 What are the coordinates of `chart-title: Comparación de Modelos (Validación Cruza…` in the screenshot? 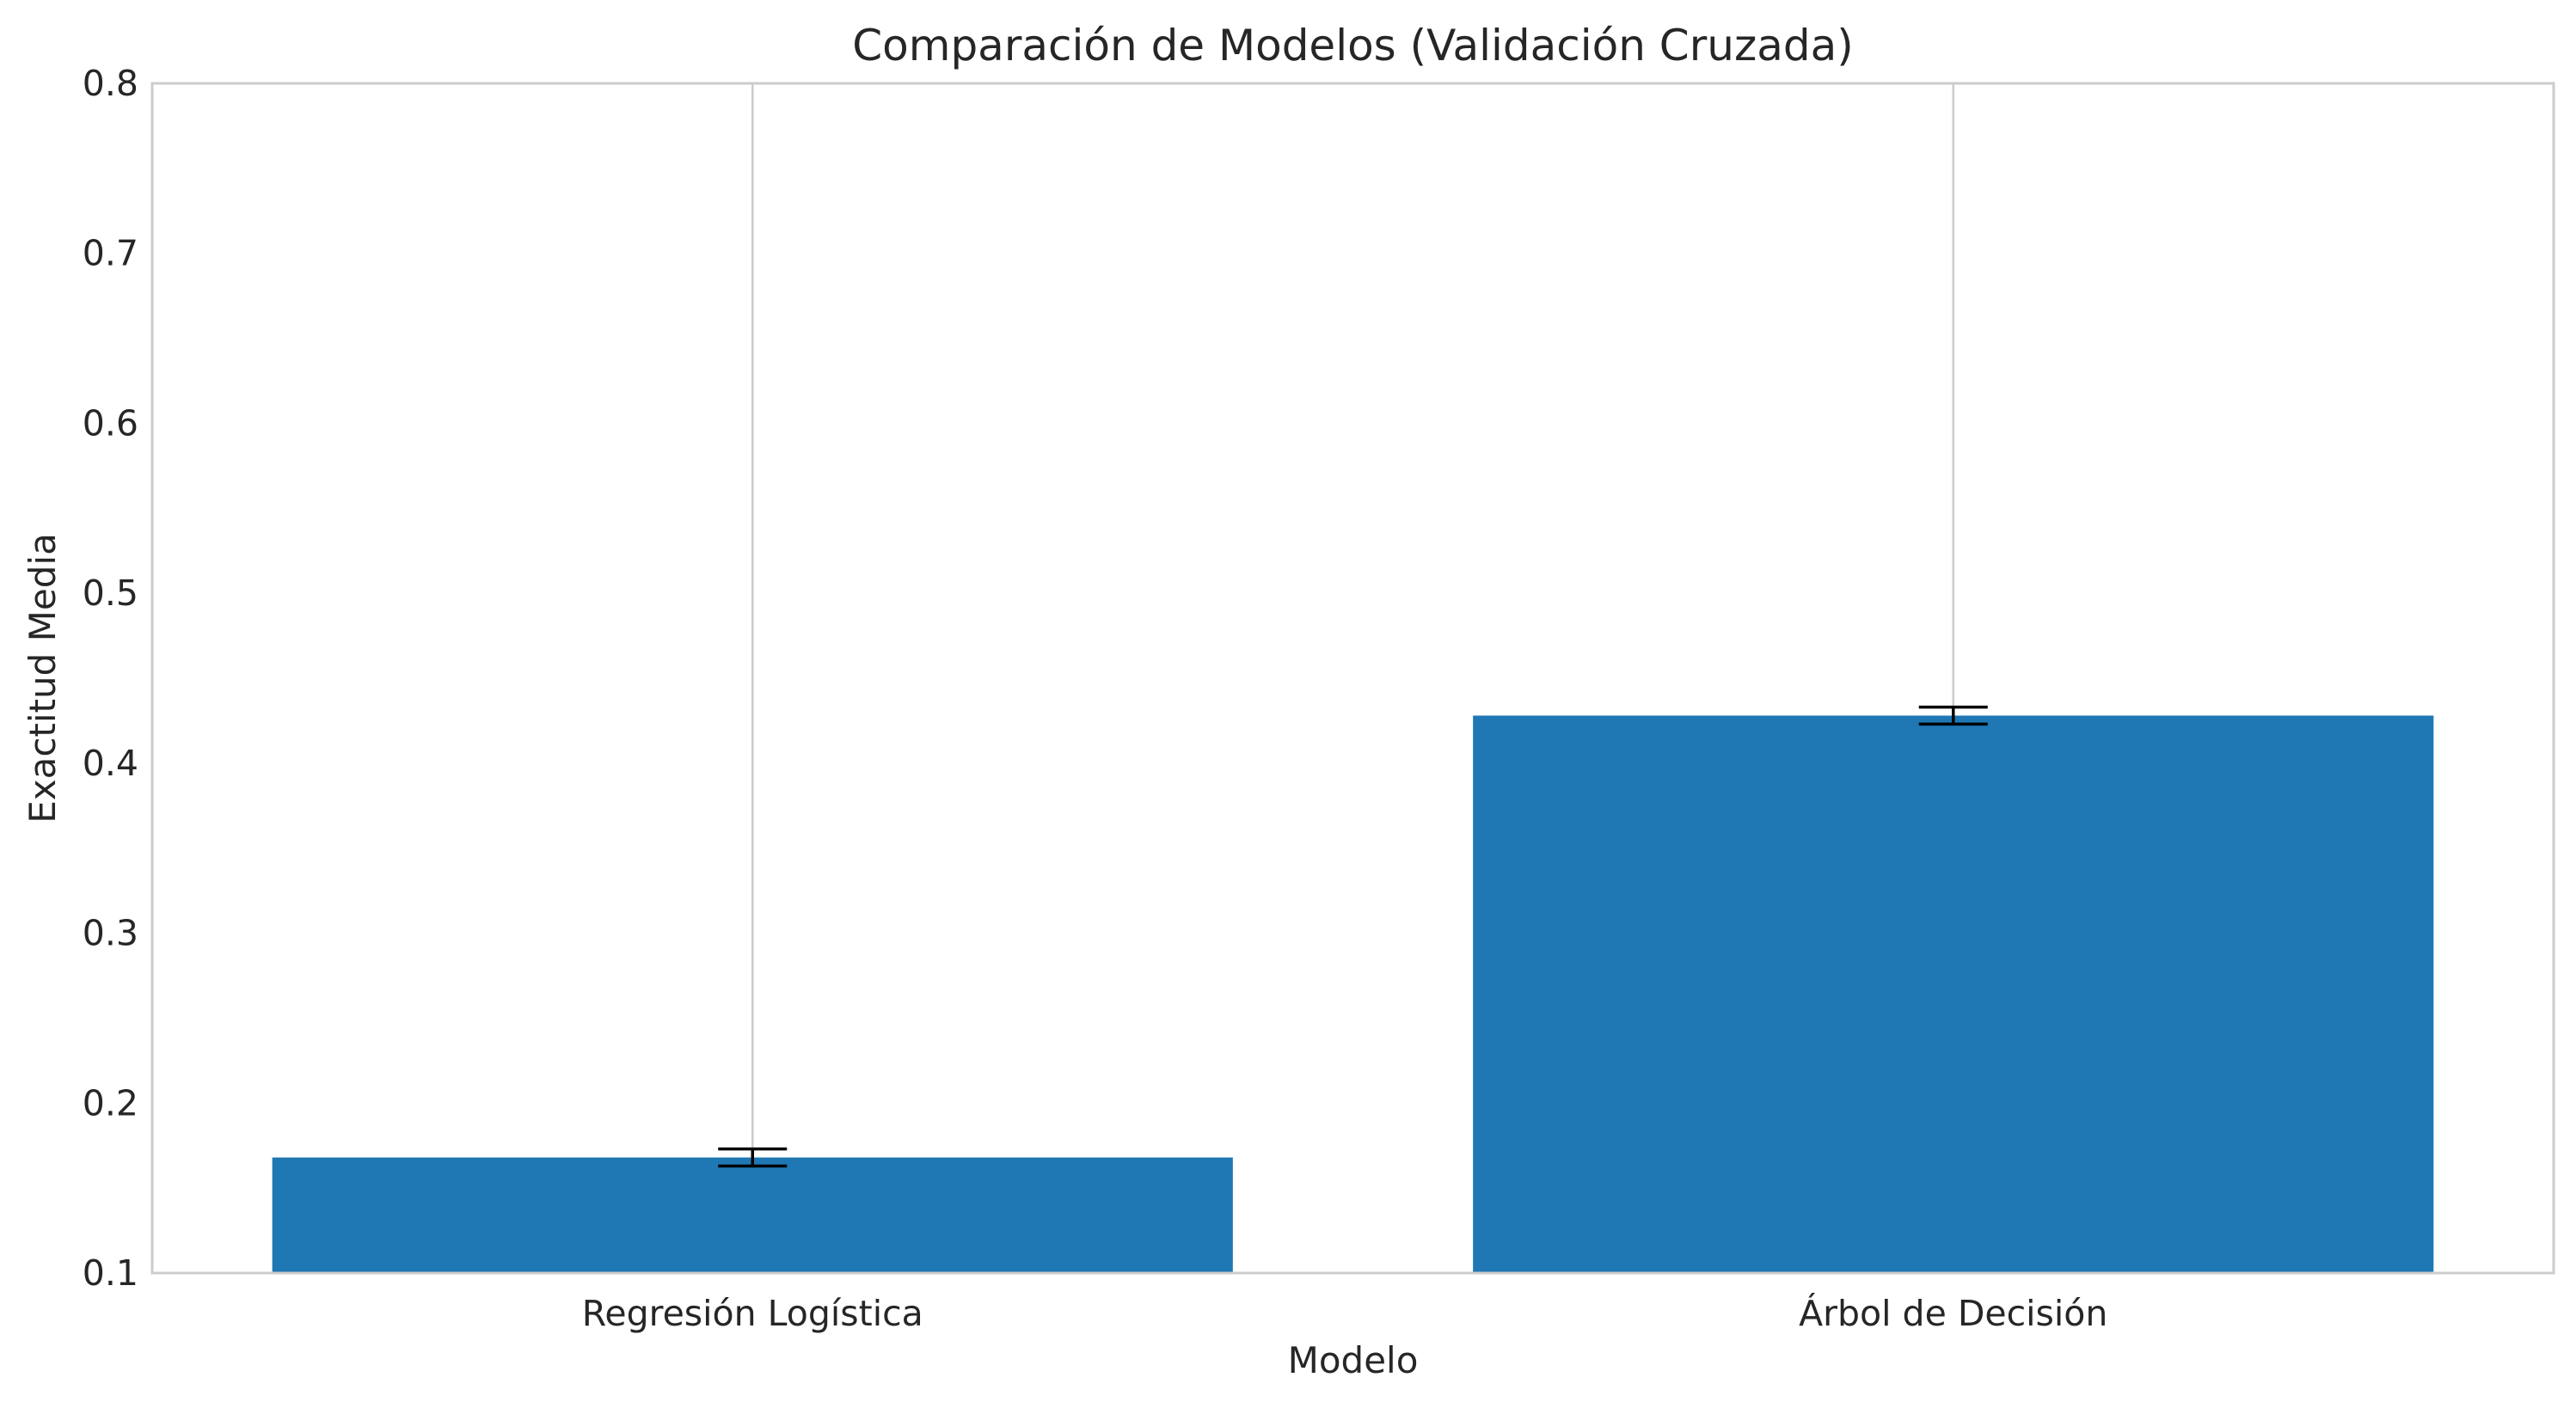 It's located at (1353, 45).